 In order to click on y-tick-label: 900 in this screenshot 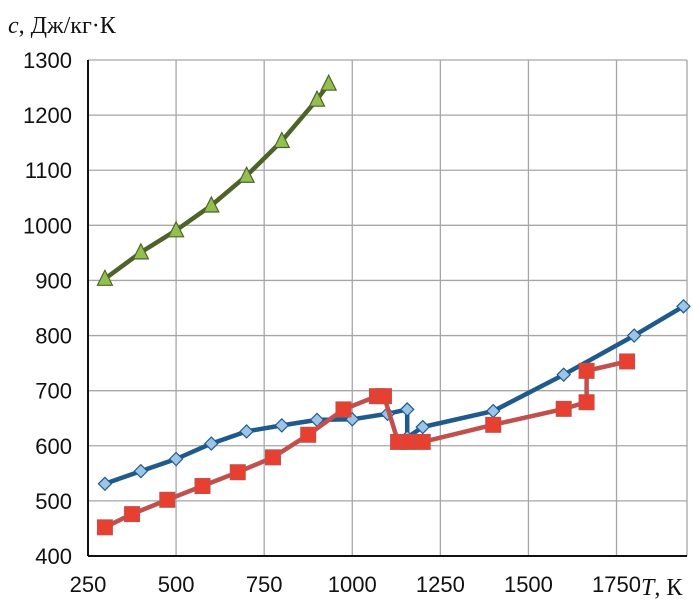, I will do `click(53, 280)`.